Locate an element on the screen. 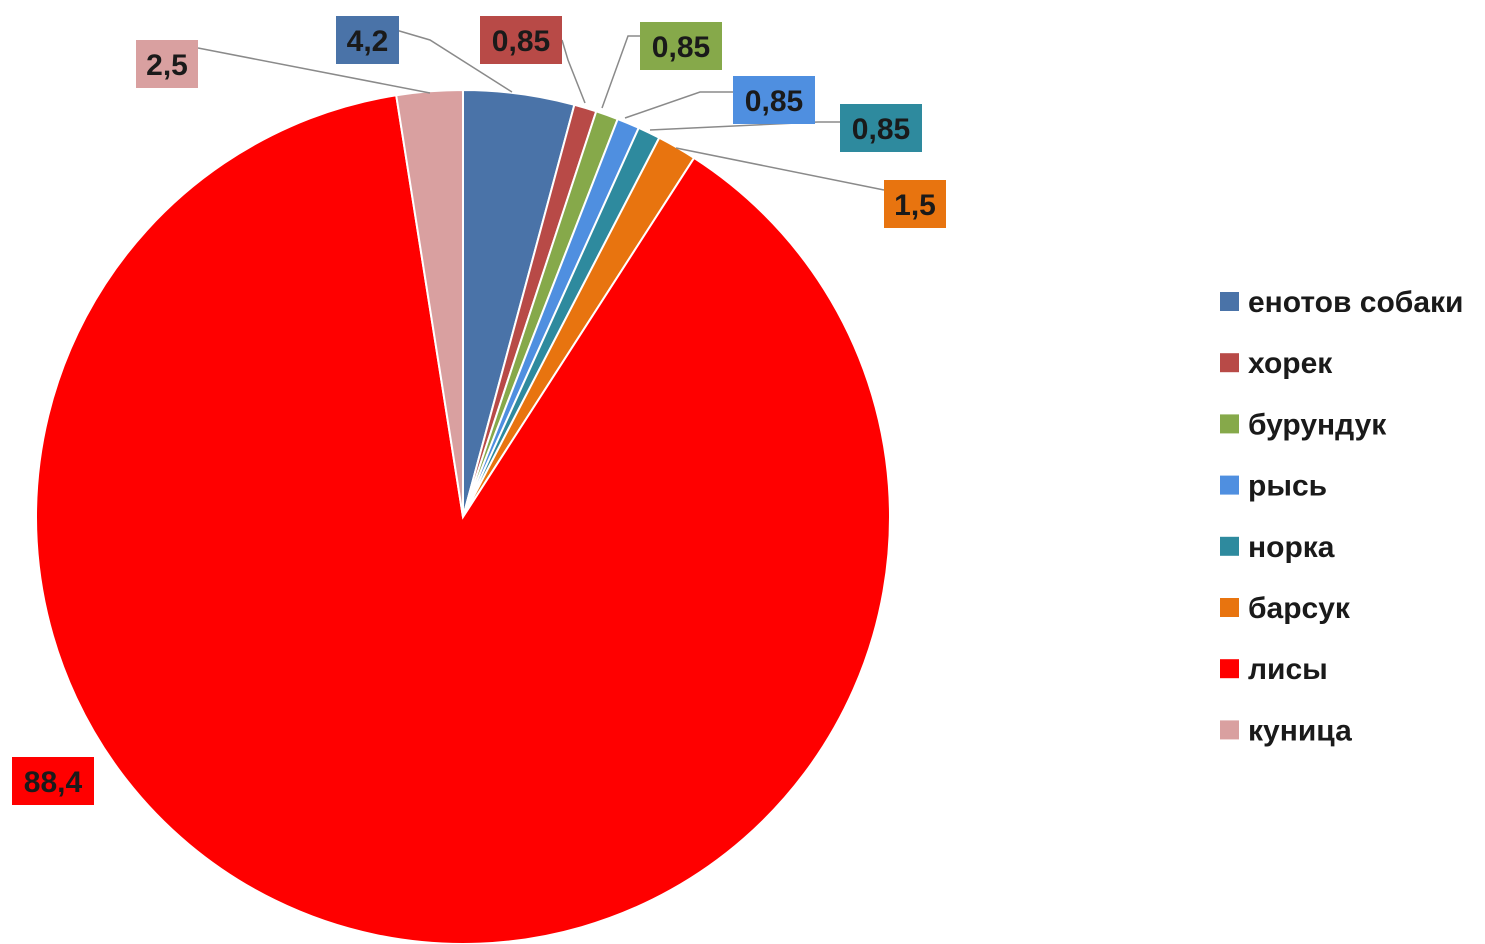 This screenshot has width=1485, height=944. legend-item: куница is located at coordinates (1286, 730).